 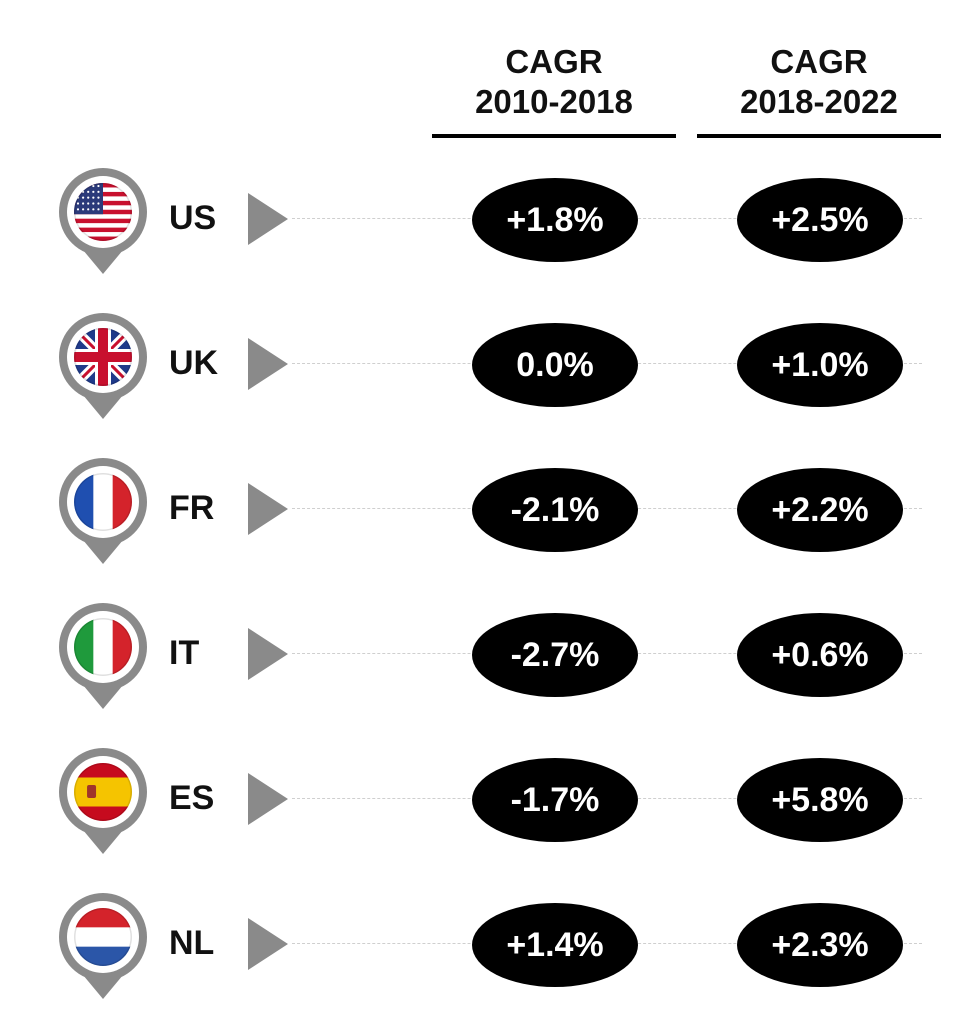 What do you see at coordinates (103, 647) in the screenshot?
I see `it-flag-icon` at bounding box center [103, 647].